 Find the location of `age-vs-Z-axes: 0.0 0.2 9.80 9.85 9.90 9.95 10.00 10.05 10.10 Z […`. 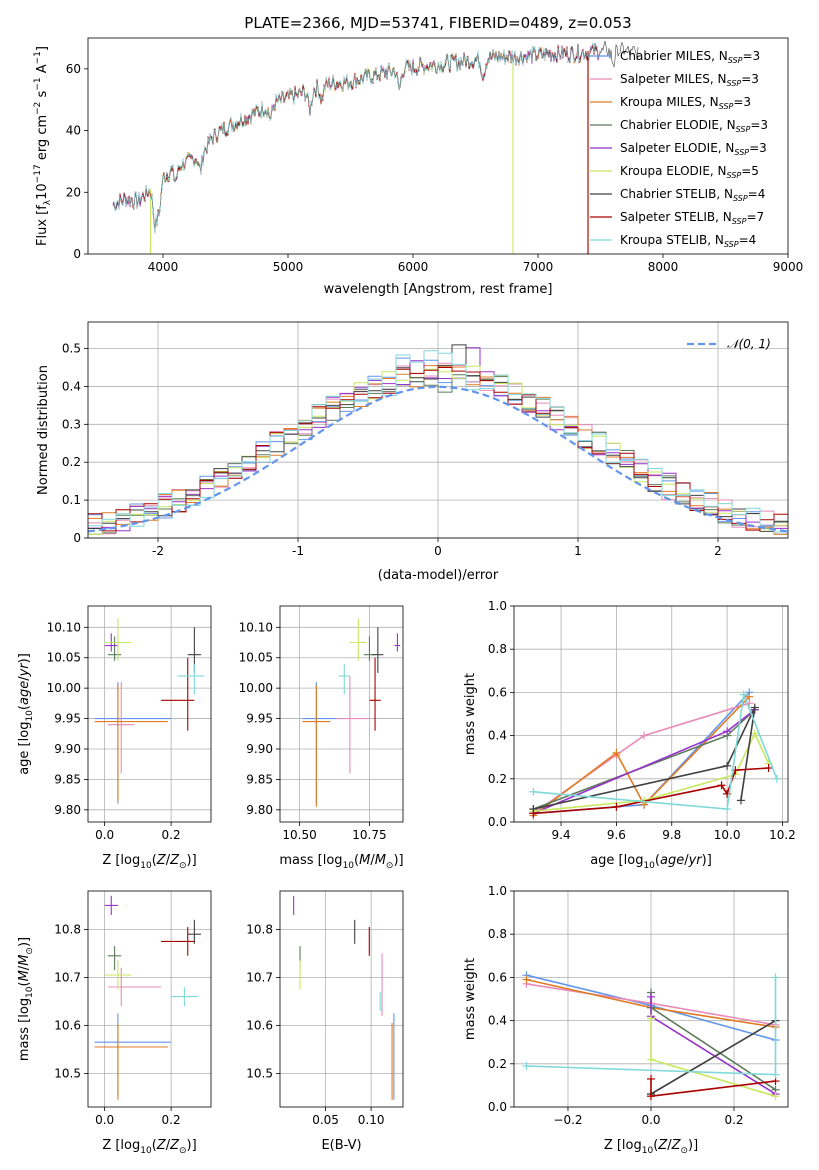

age-vs-Z-axes: 0.0 0.2 9.80 9.85 9.90 9.95 10.00 10.05 10.10 Z [… is located at coordinates (114, 738).